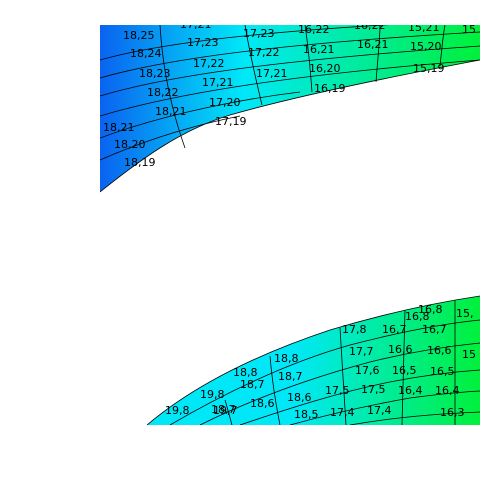 The image size is (500, 500). Describe the element at coordinates (306, 414) in the screenshot. I see `cell-label: 18,5` at that location.